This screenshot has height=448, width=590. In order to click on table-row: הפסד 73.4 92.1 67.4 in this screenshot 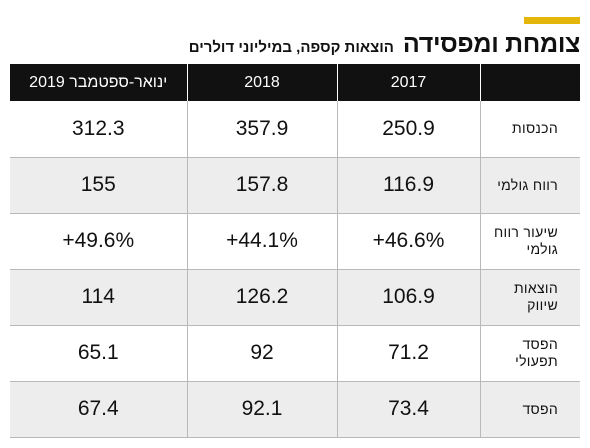, I will do `click(295, 409)`.